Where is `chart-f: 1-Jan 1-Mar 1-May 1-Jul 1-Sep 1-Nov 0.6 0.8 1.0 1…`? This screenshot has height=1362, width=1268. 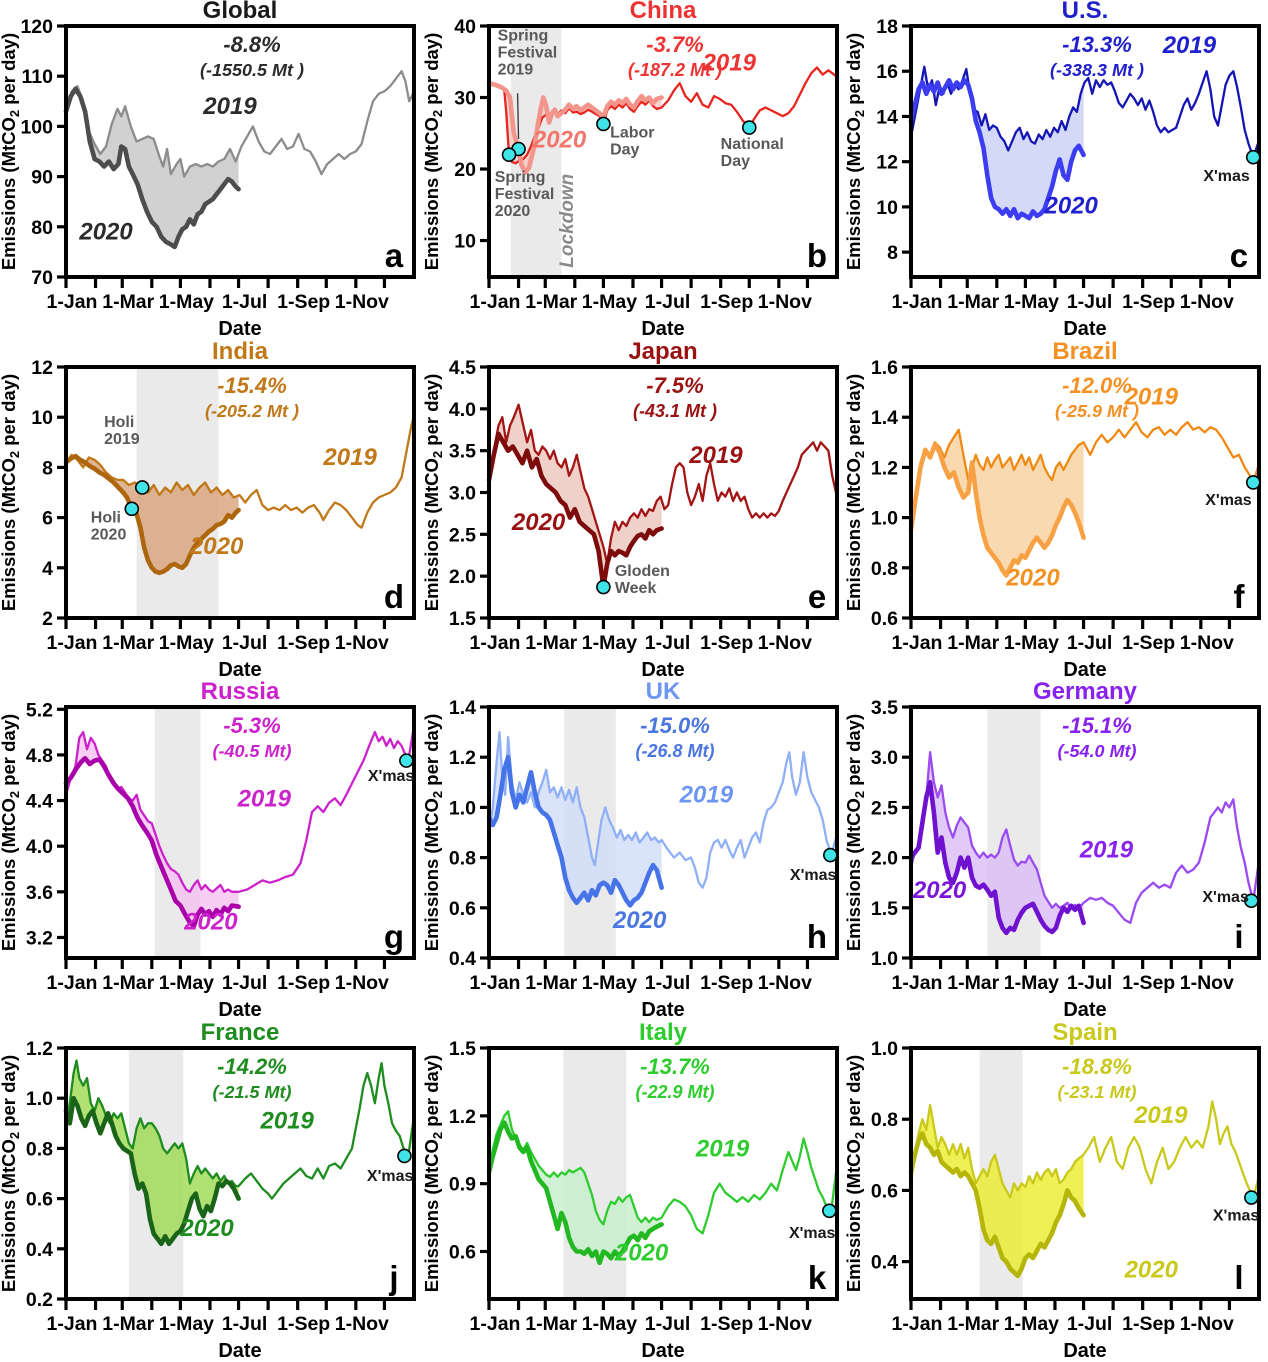 chart-f: 1-Jan 1-Mar 1-May 1-Jul 1-Sep 1-Nov 0.6 0.8 1.0 1… is located at coordinates (1053, 510).